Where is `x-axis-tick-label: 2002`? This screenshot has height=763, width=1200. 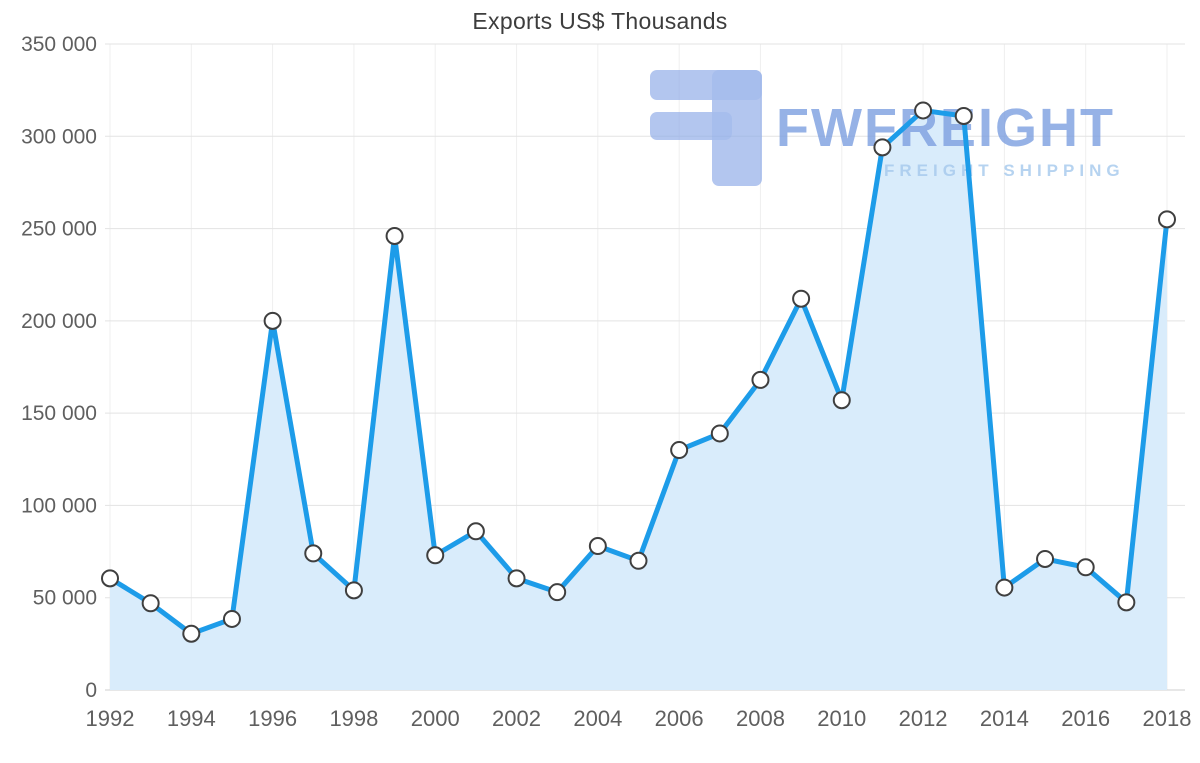
x-axis-tick-label: 2002 is located at coordinates (516, 718).